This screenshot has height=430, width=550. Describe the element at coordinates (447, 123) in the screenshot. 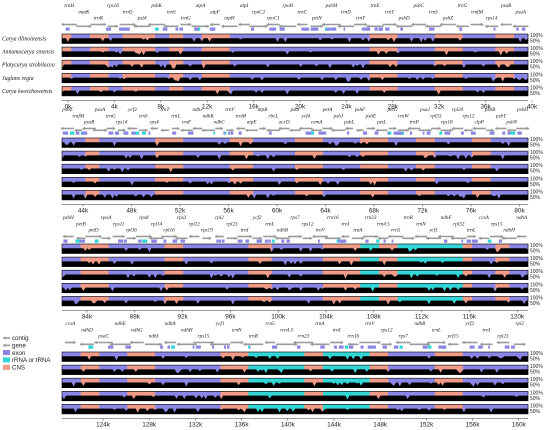

I see `gene-label: rps18` at that location.